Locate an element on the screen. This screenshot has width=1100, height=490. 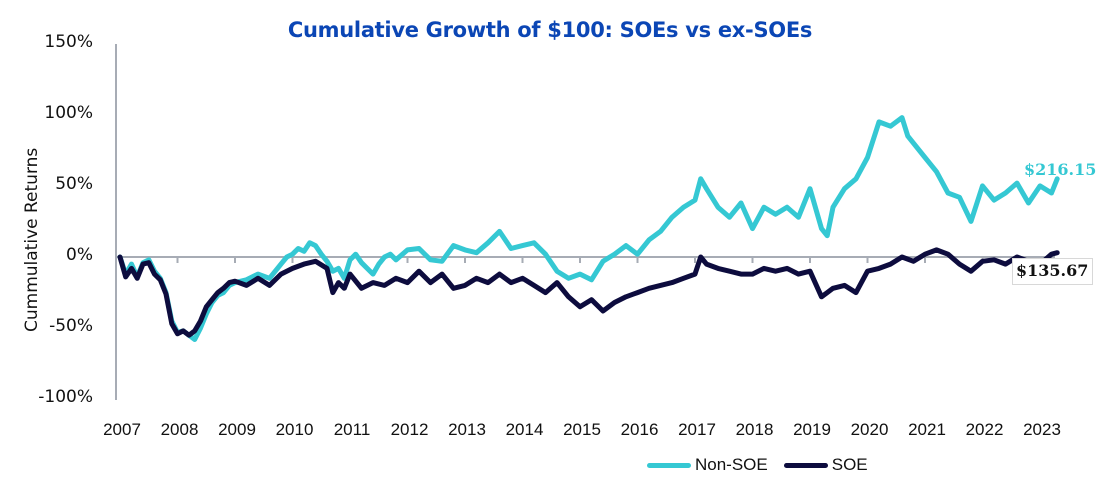
x-tick-label: 2015 is located at coordinates (582, 429).